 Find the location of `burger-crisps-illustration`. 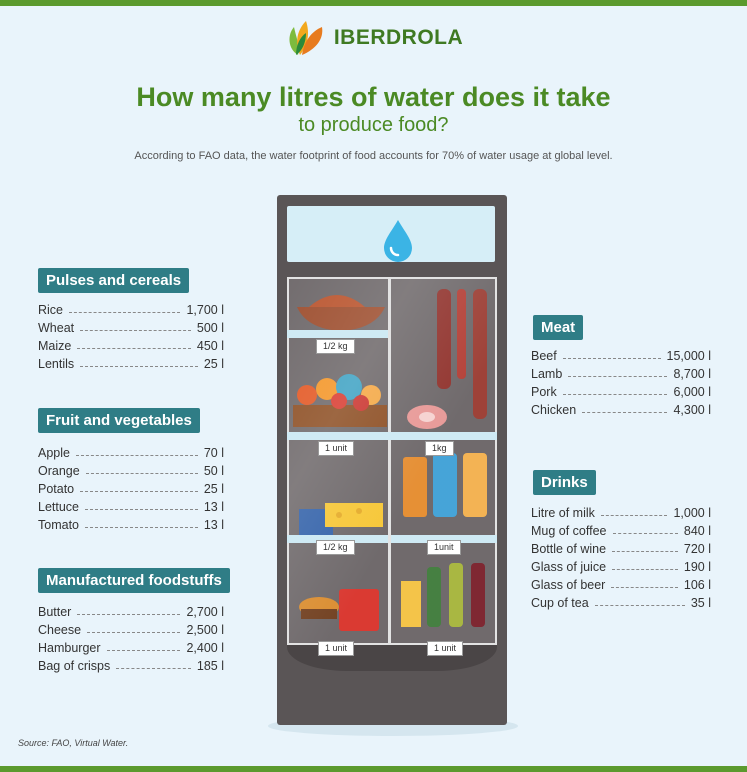

burger-crisps-illustration is located at coordinates (339, 610).